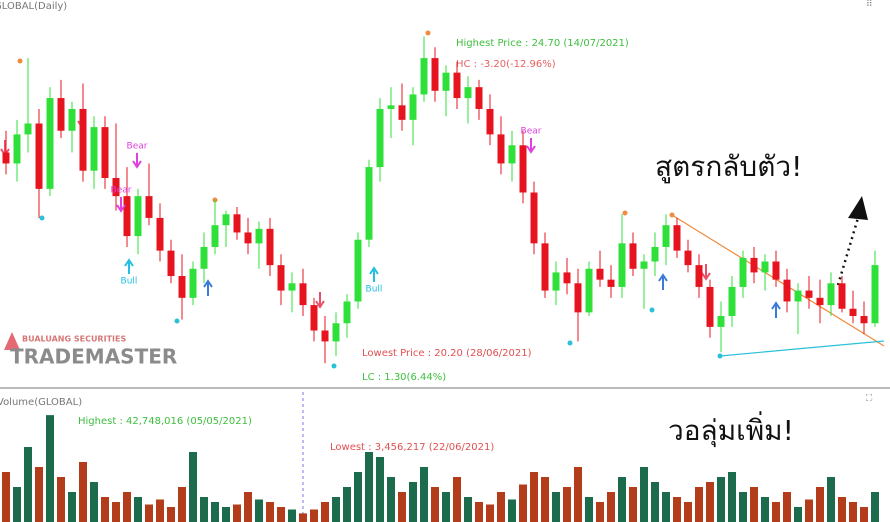 The image size is (890, 522). Describe the element at coordinates (208, 287) in the screenshot. I see `buy-arrow` at that location.